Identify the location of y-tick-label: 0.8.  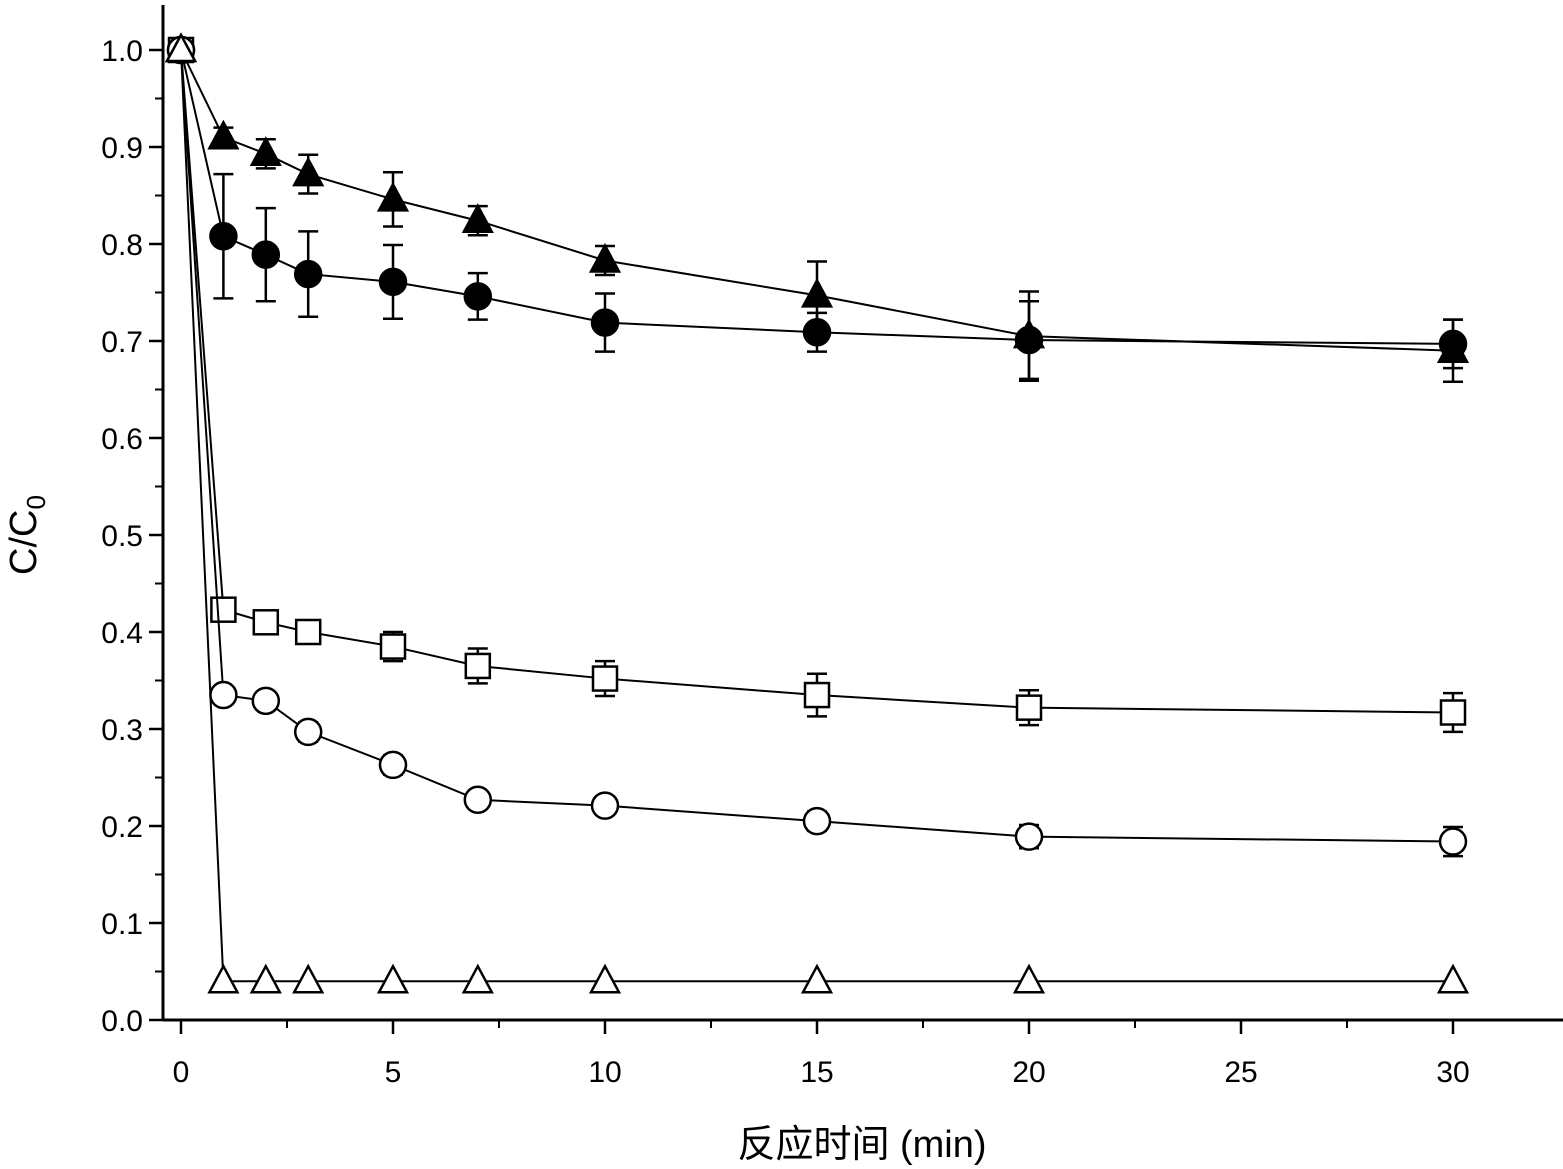
(122, 245).